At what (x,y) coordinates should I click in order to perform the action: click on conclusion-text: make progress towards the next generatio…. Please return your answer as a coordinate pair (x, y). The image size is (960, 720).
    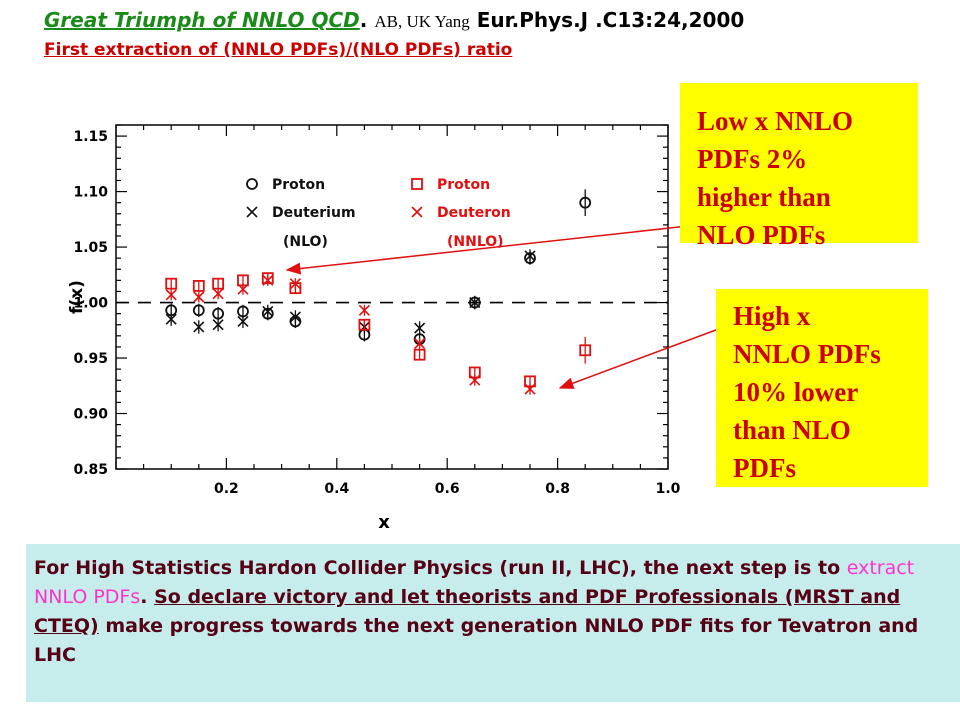
    Looking at the image, I should click on (476, 640).